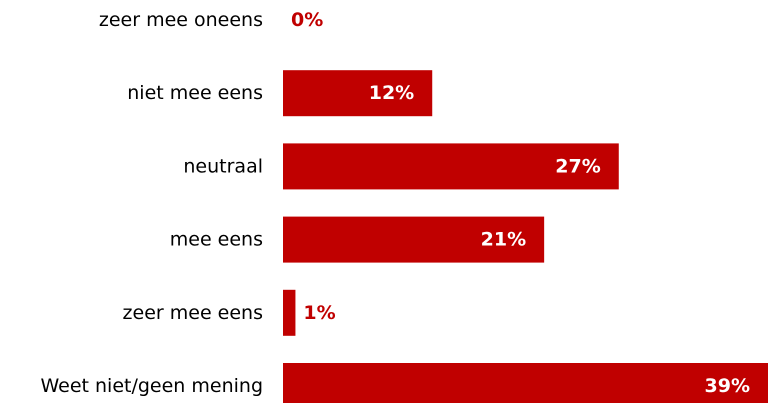  Describe the element at coordinates (727, 386) in the screenshot. I see `value-label: 39%` at that location.